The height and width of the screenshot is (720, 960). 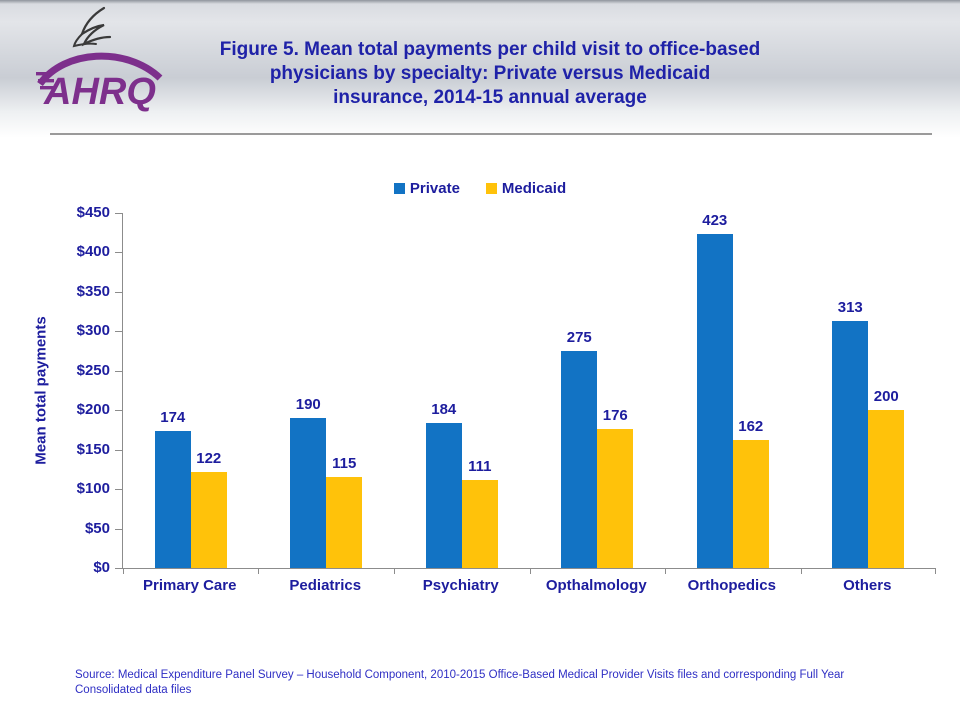 I want to click on bar-private-opthalmology, so click(x=579, y=459).